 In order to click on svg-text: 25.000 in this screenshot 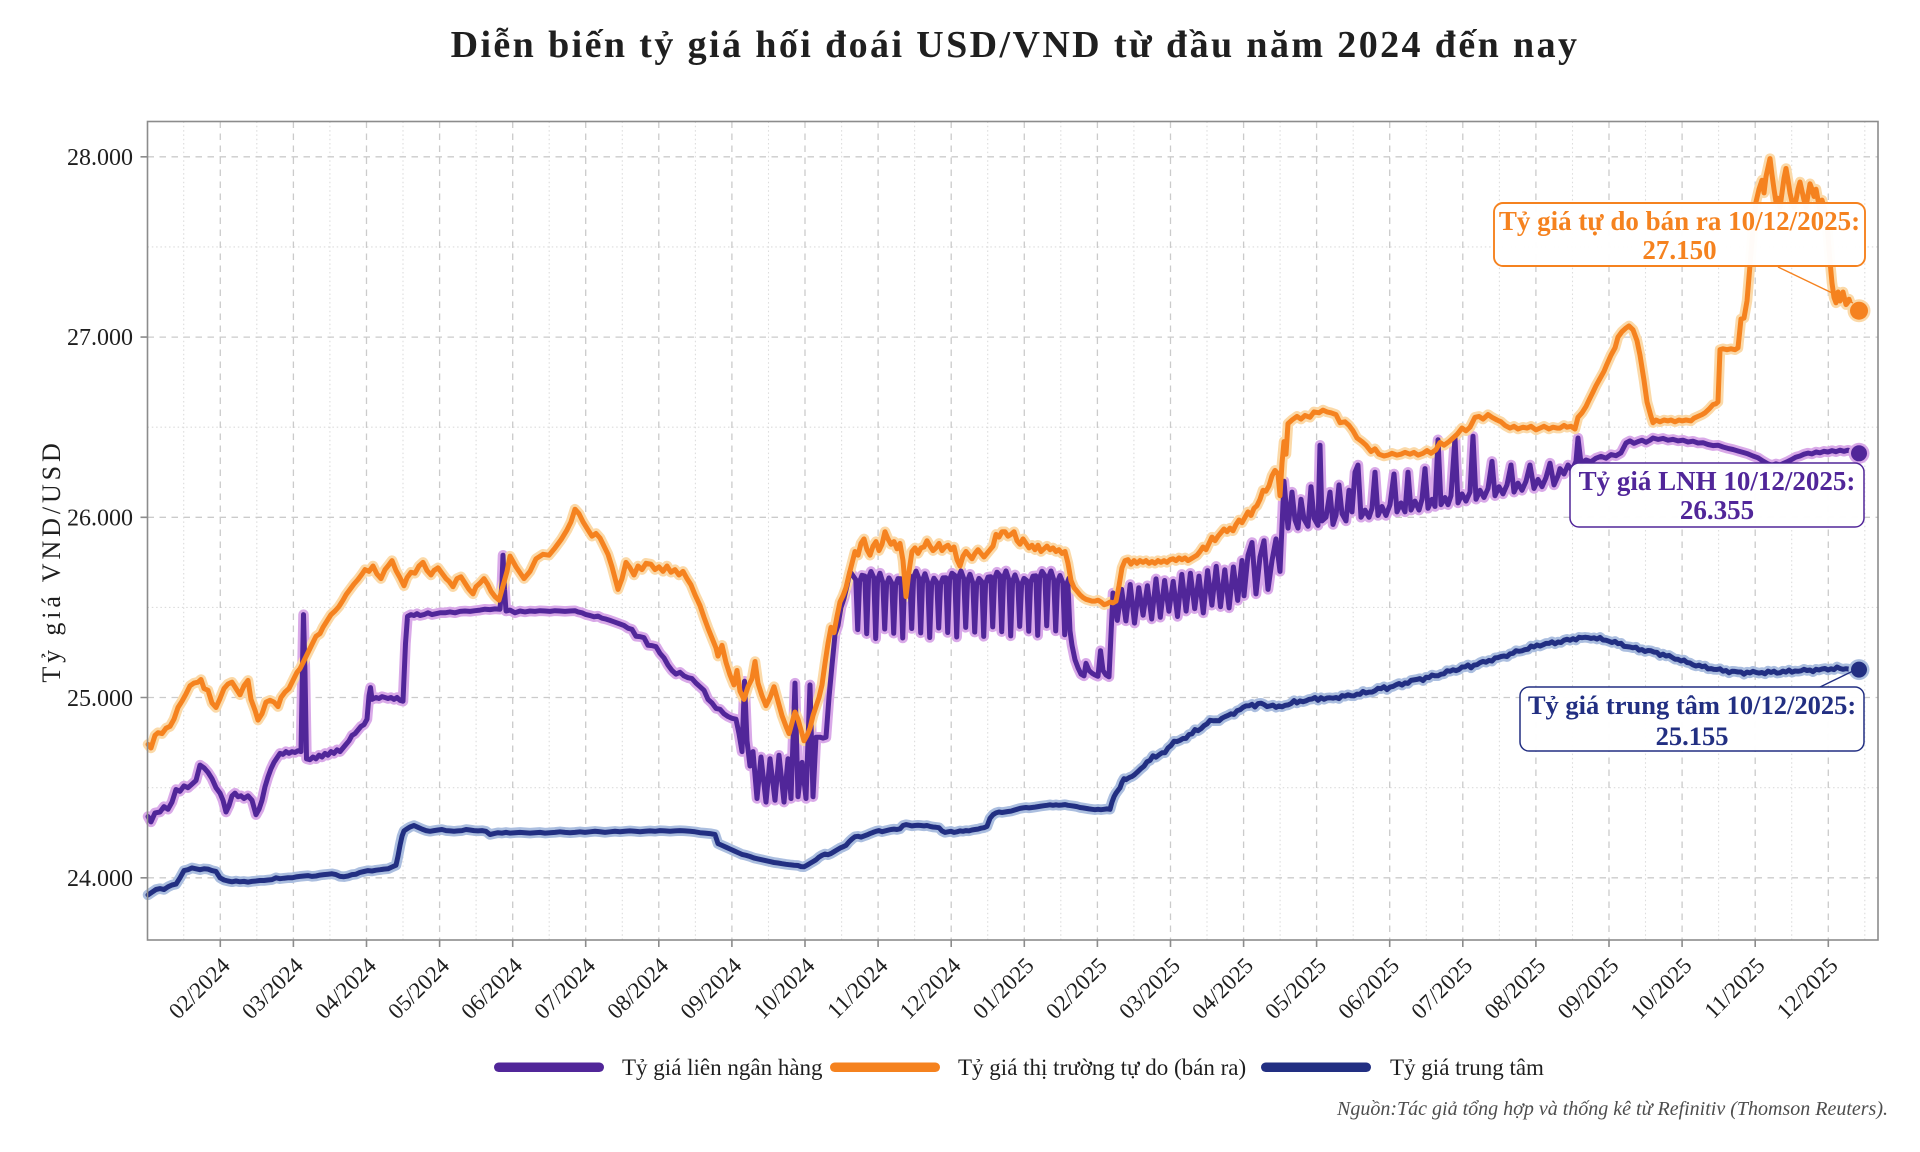, I will do `click(100, 699)`.